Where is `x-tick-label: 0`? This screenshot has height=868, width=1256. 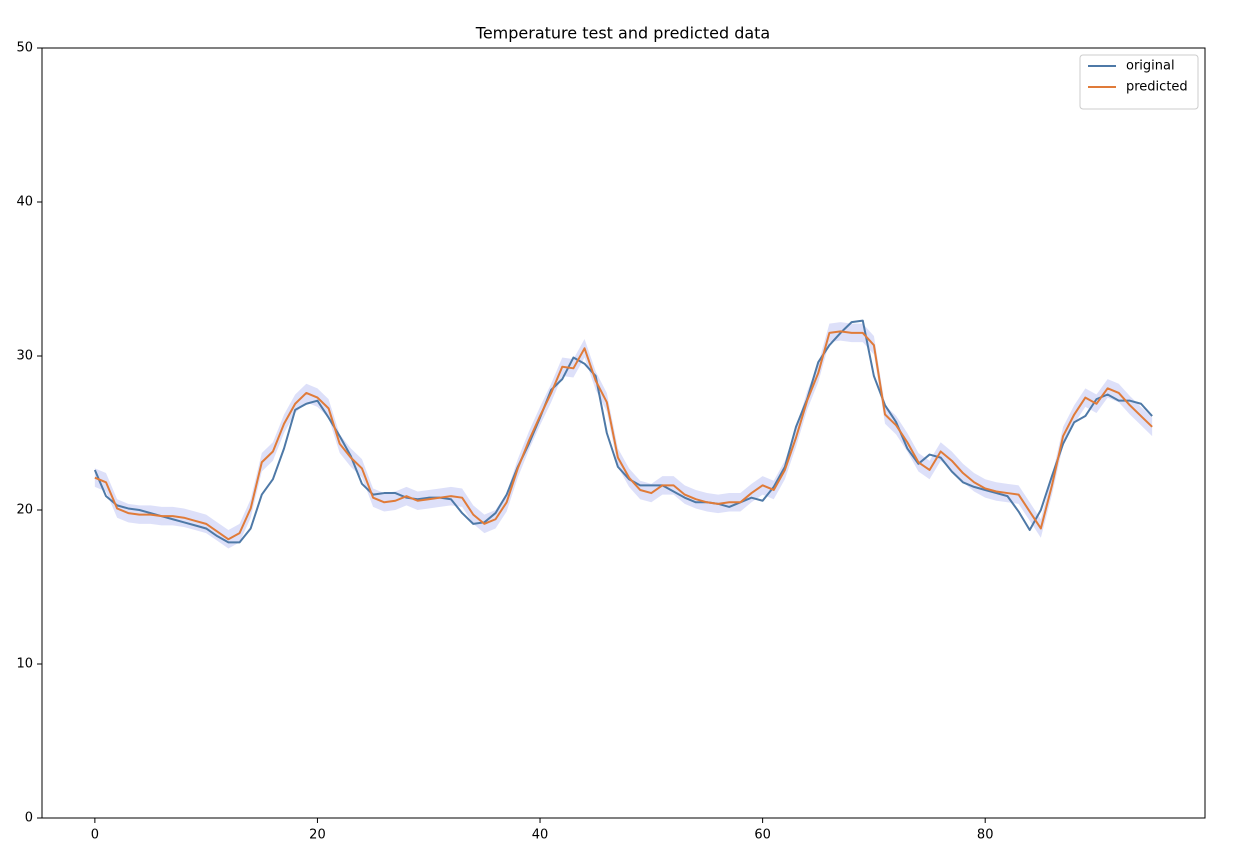
x-tick-label: 0 is located at coordinates (95, 835).